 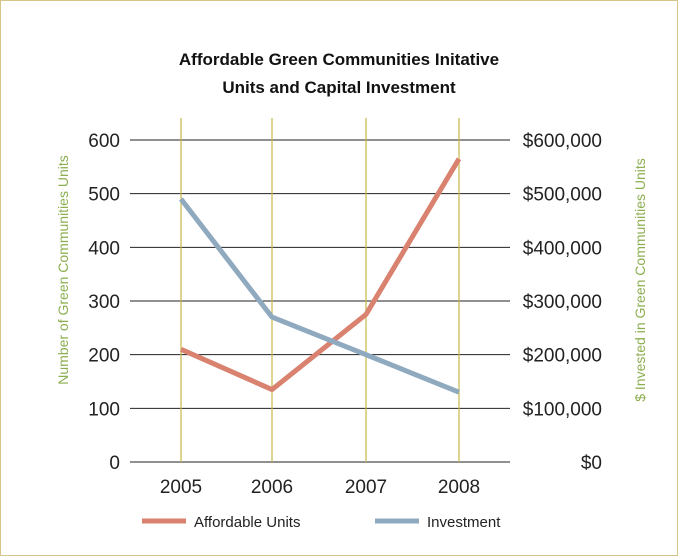 What do you see at coordinates (321, 522) in the screenshot?
I see `legend: Affordable Units Investment` at bounding box center [321, 522].